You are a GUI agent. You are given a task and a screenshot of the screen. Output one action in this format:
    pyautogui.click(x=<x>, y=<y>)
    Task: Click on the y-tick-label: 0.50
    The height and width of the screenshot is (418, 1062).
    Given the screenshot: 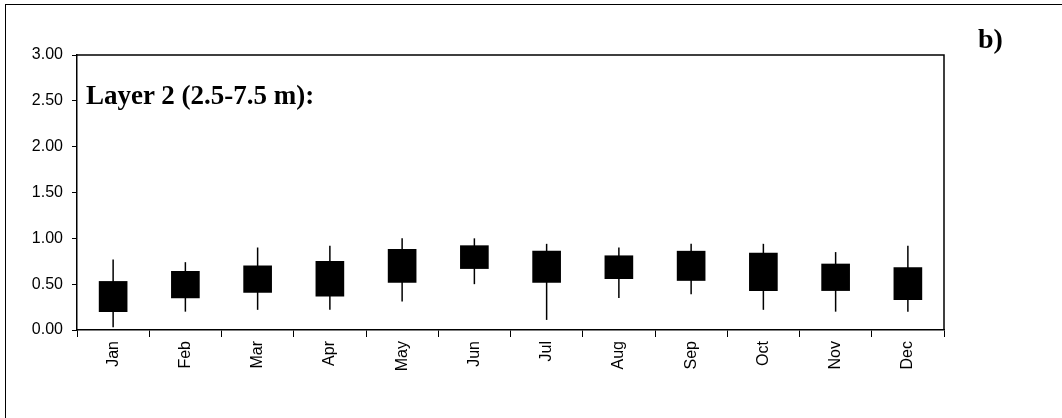 What is the action you would take?
    pyautogui.click(x=47, y=283)
    